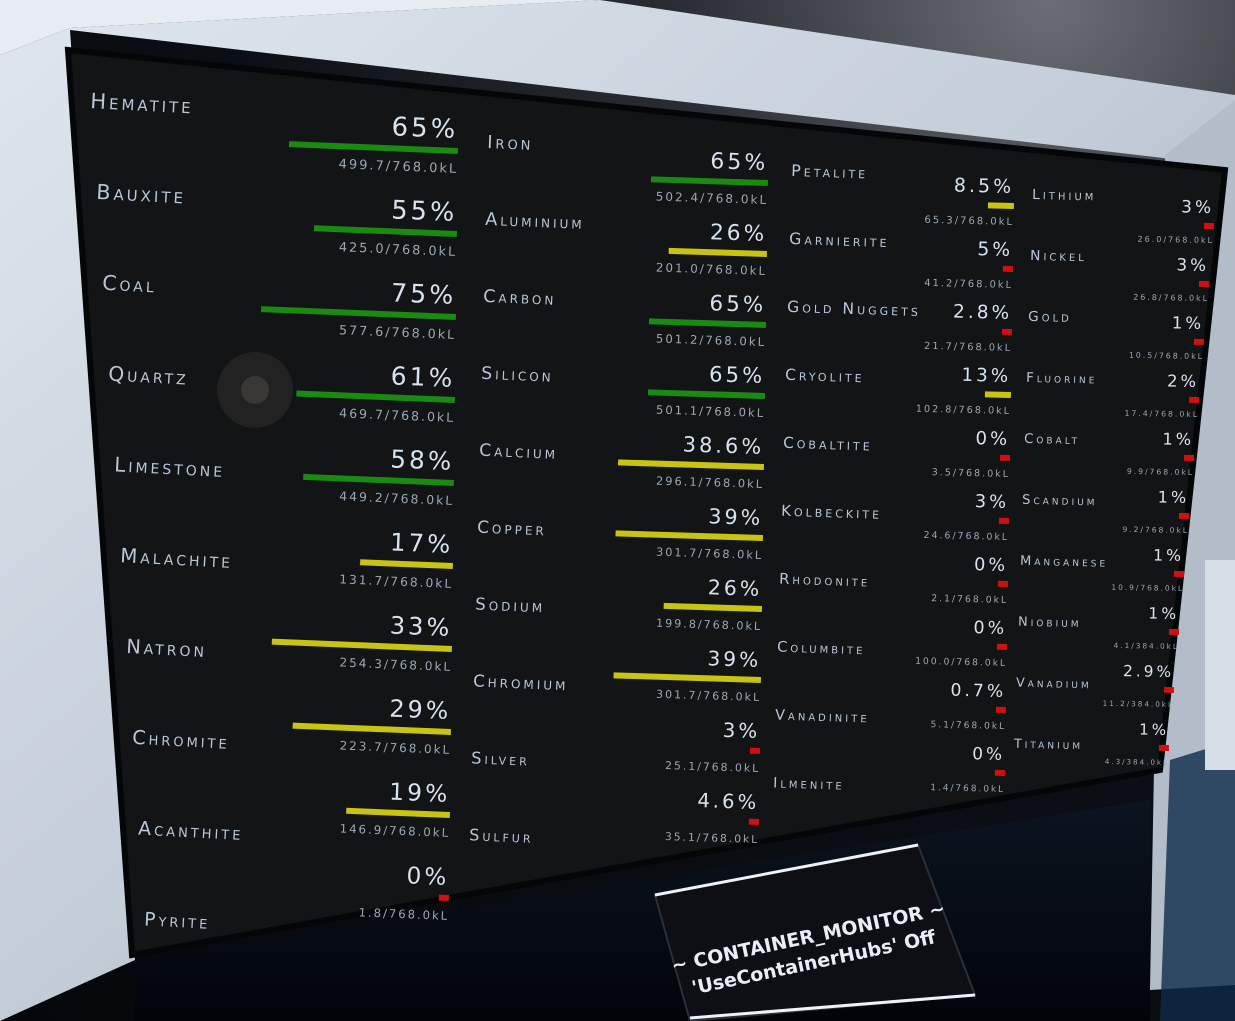  What do you see at coordinates (1105, 511) in the screenshot?
I see `container-row: Scandium 1% 9.2/768.0kL` at bounding box center [1105, 511].